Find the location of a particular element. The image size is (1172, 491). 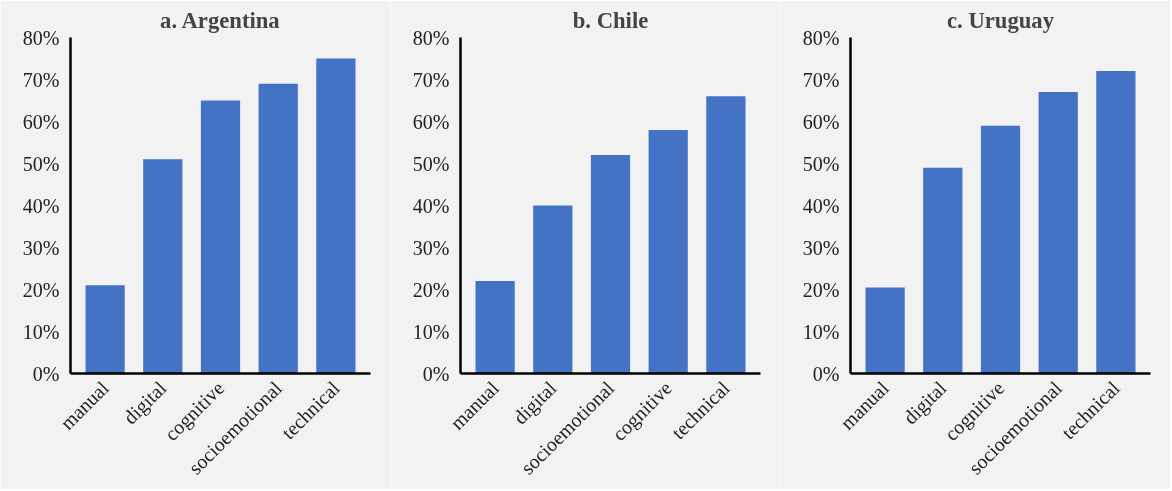

chart-title: b. Chile is located at coordinates (610, 20).